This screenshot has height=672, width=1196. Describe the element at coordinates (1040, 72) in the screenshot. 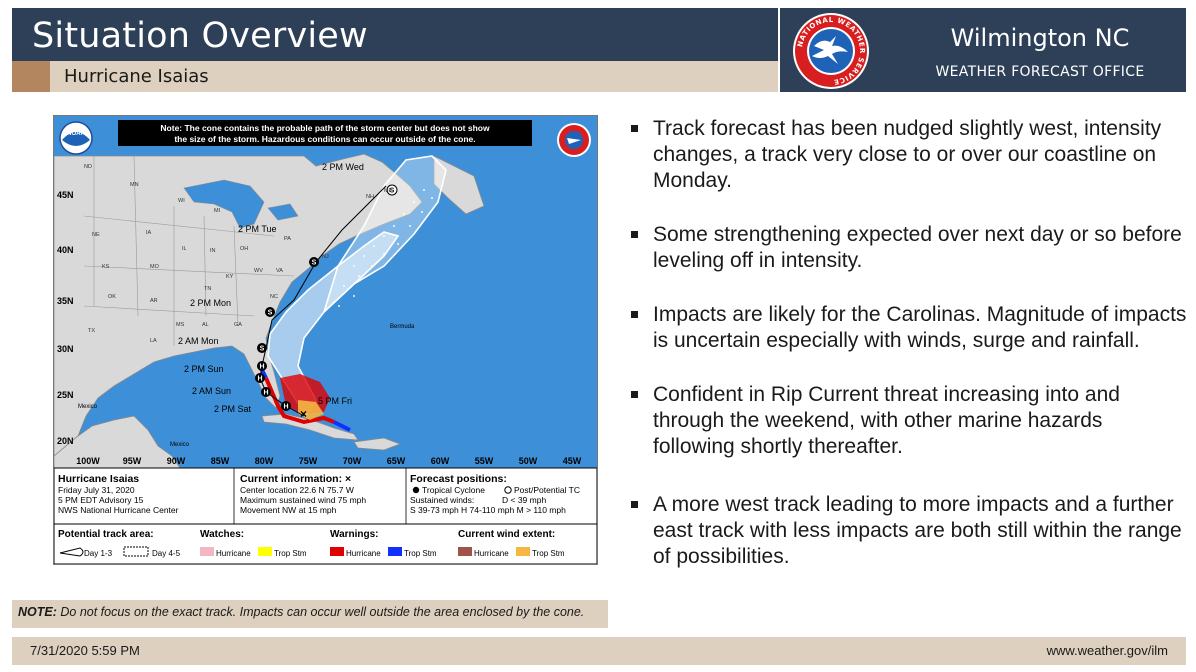

I see `office-subtitle: WEATHER FORECAST OFFICE` at that location.